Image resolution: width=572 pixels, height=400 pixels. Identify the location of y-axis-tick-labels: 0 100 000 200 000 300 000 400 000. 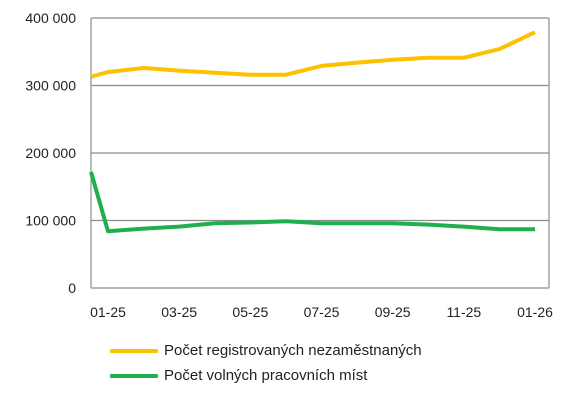
(50, 153).